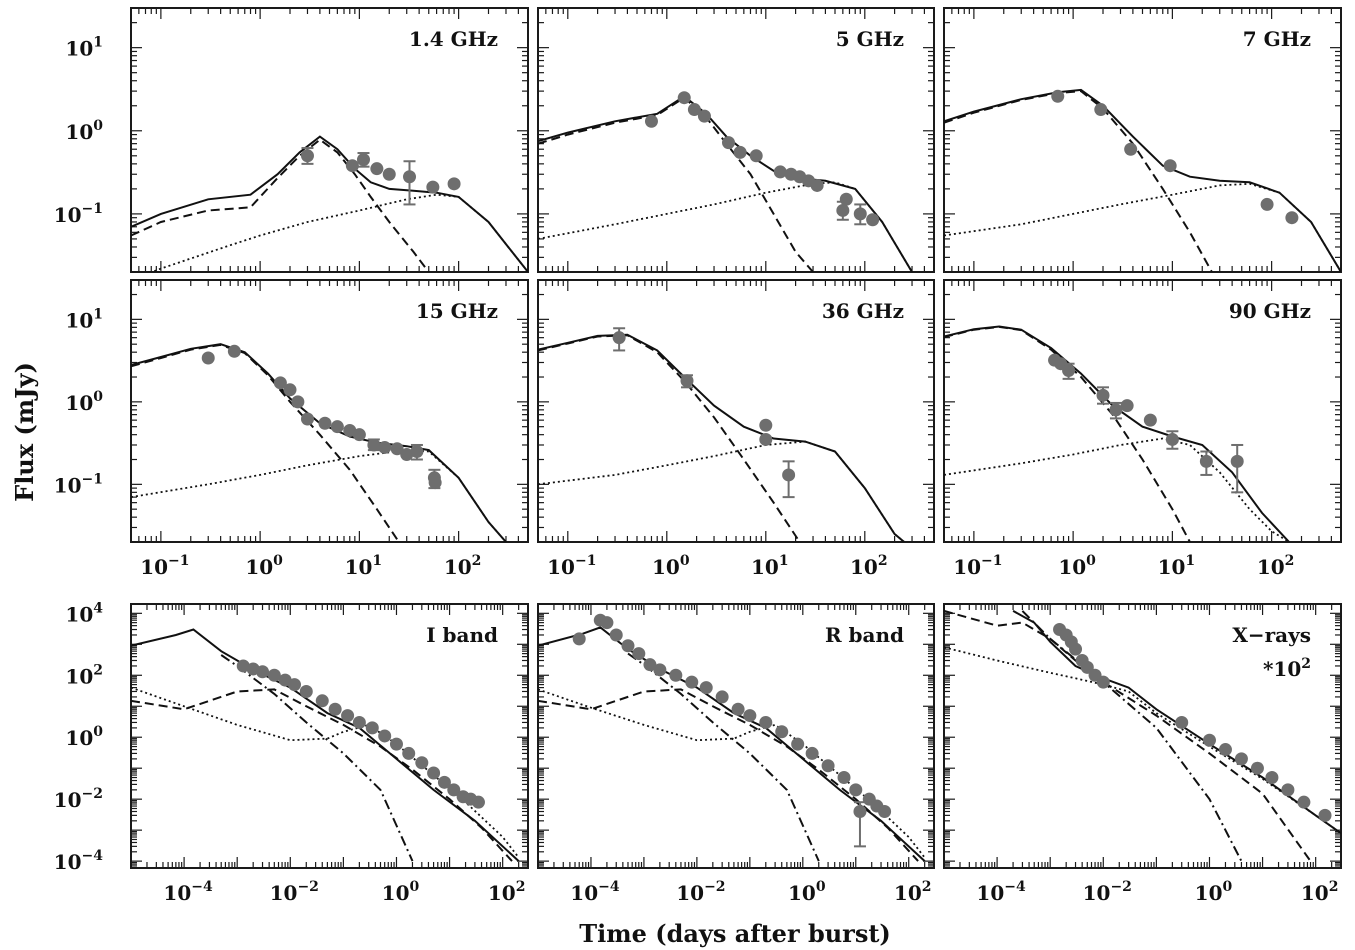 This screenshot has width=1355, height=950. Describe the element at coordinates (864, 635) in the screenshot. I see `panel-r-band-label: R band` at that location.